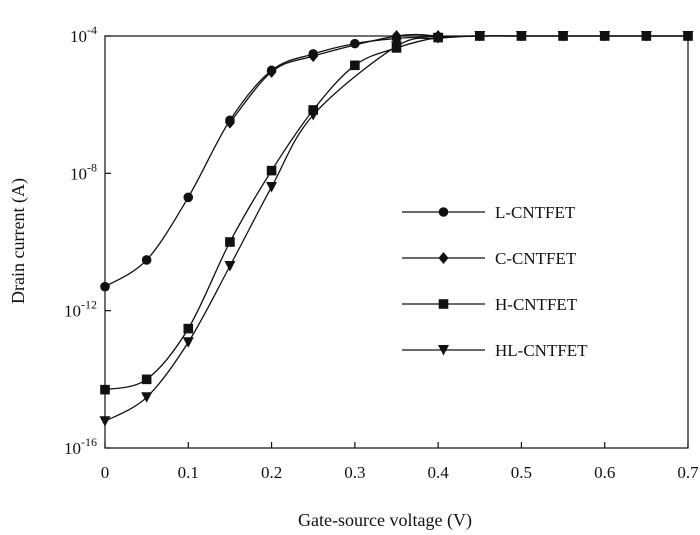  Describe the element at coordinates (489, 258) in the screenshot. I see `legend-item-c-cntfet: C-CNTFET` at that location.